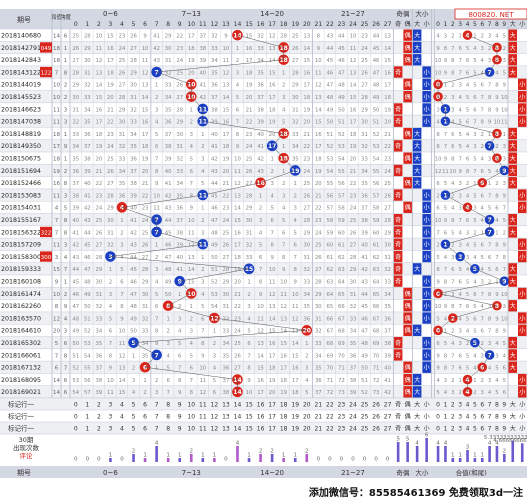  Describe the element at coordinates (330, 246) in the screenshot. I see `miss-cell: 60` at that location.